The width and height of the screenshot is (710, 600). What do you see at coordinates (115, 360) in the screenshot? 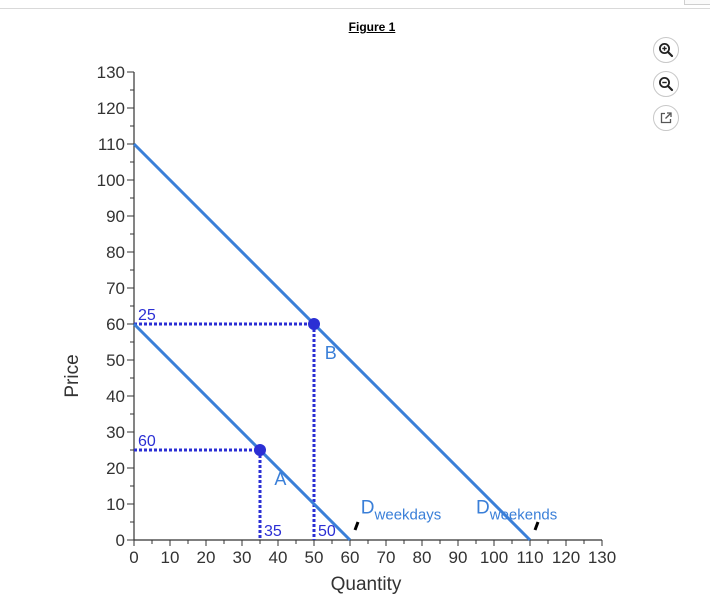
I see `y-tick-label: 50` at bounding box center [115, 360].